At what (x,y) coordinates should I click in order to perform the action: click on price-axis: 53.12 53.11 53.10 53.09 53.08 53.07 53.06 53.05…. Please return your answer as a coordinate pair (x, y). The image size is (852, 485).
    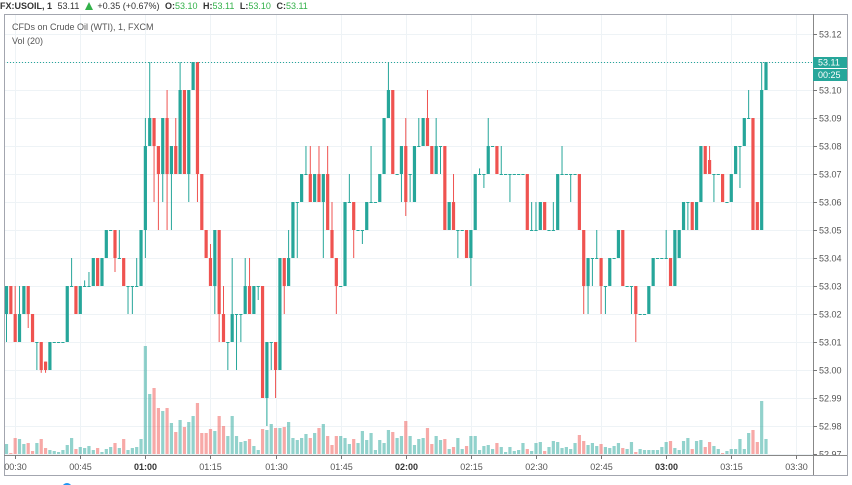
    Looking at the image, I should click on (827, 245).